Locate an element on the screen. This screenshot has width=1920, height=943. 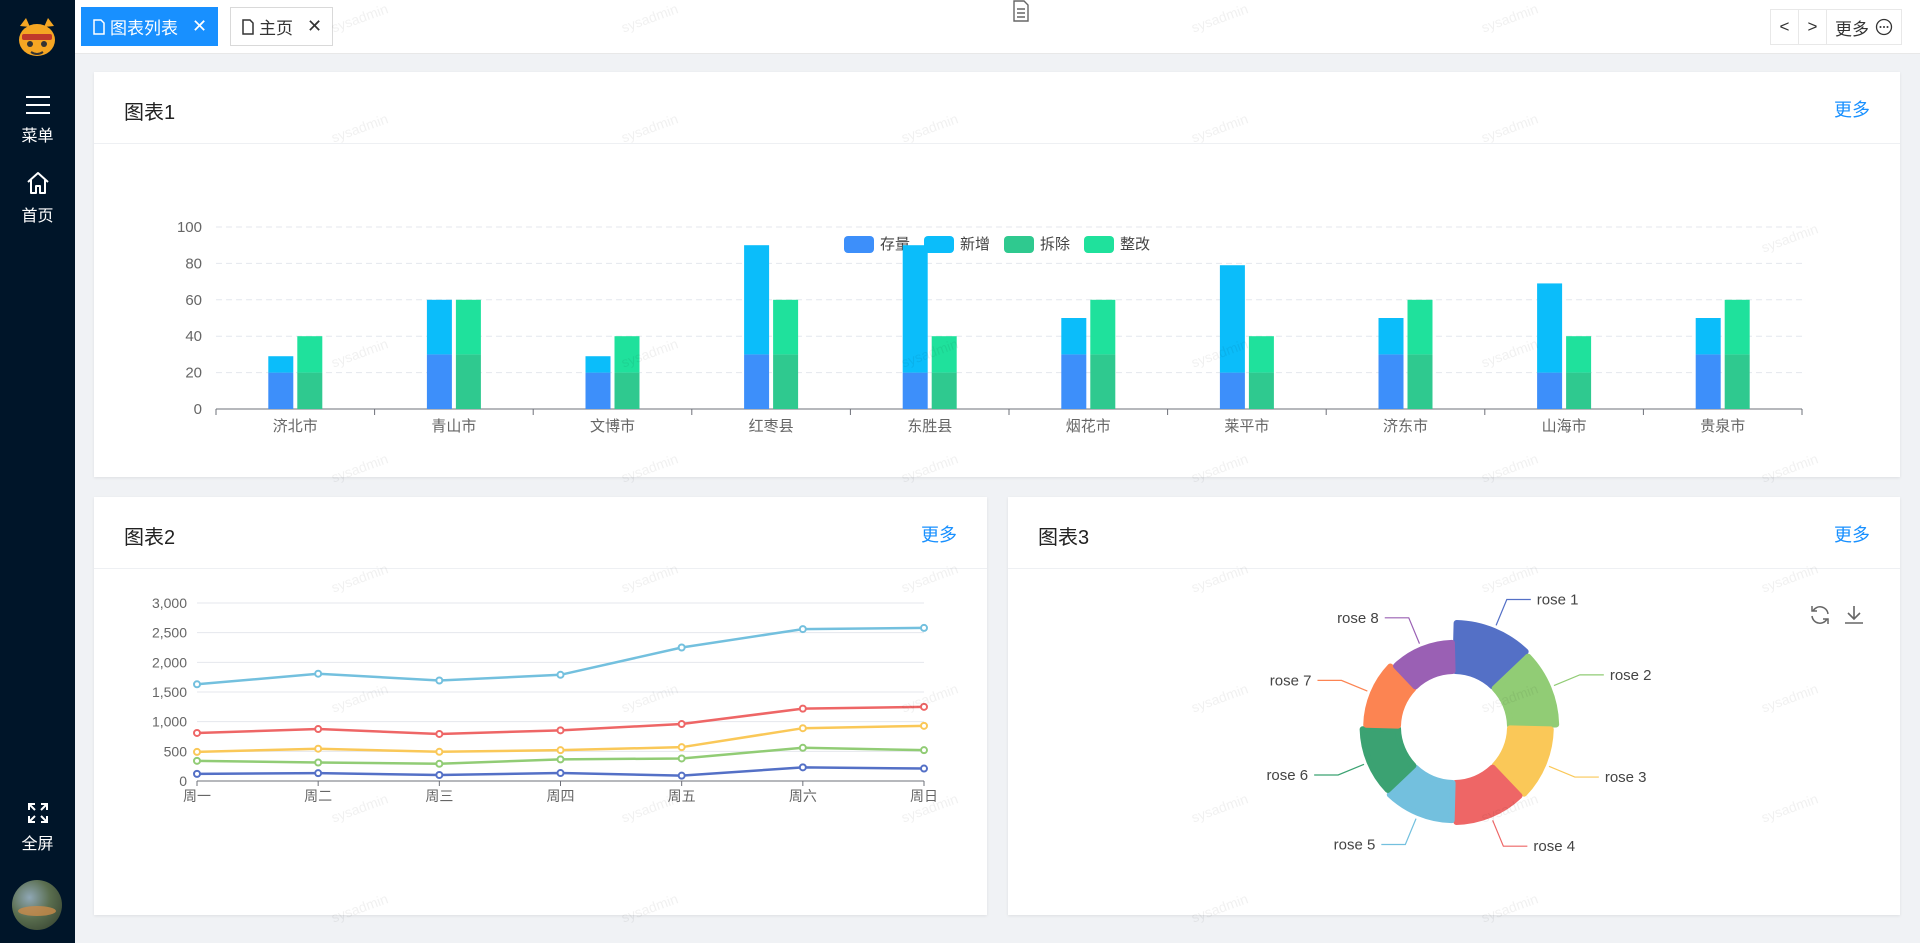
card-title: 图表3 is located at coordinates (1064, 538).